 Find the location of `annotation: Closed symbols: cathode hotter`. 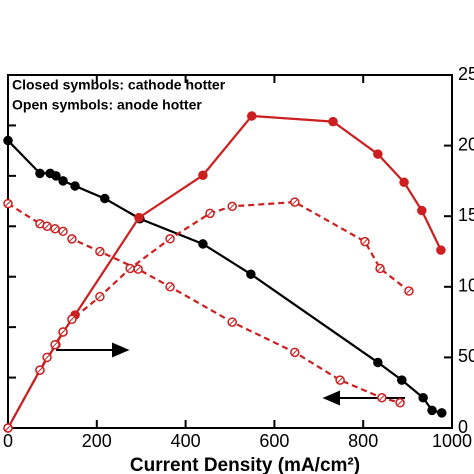

annotation: Closed symbols: cathode hotter is located at coordinates (119, 85).